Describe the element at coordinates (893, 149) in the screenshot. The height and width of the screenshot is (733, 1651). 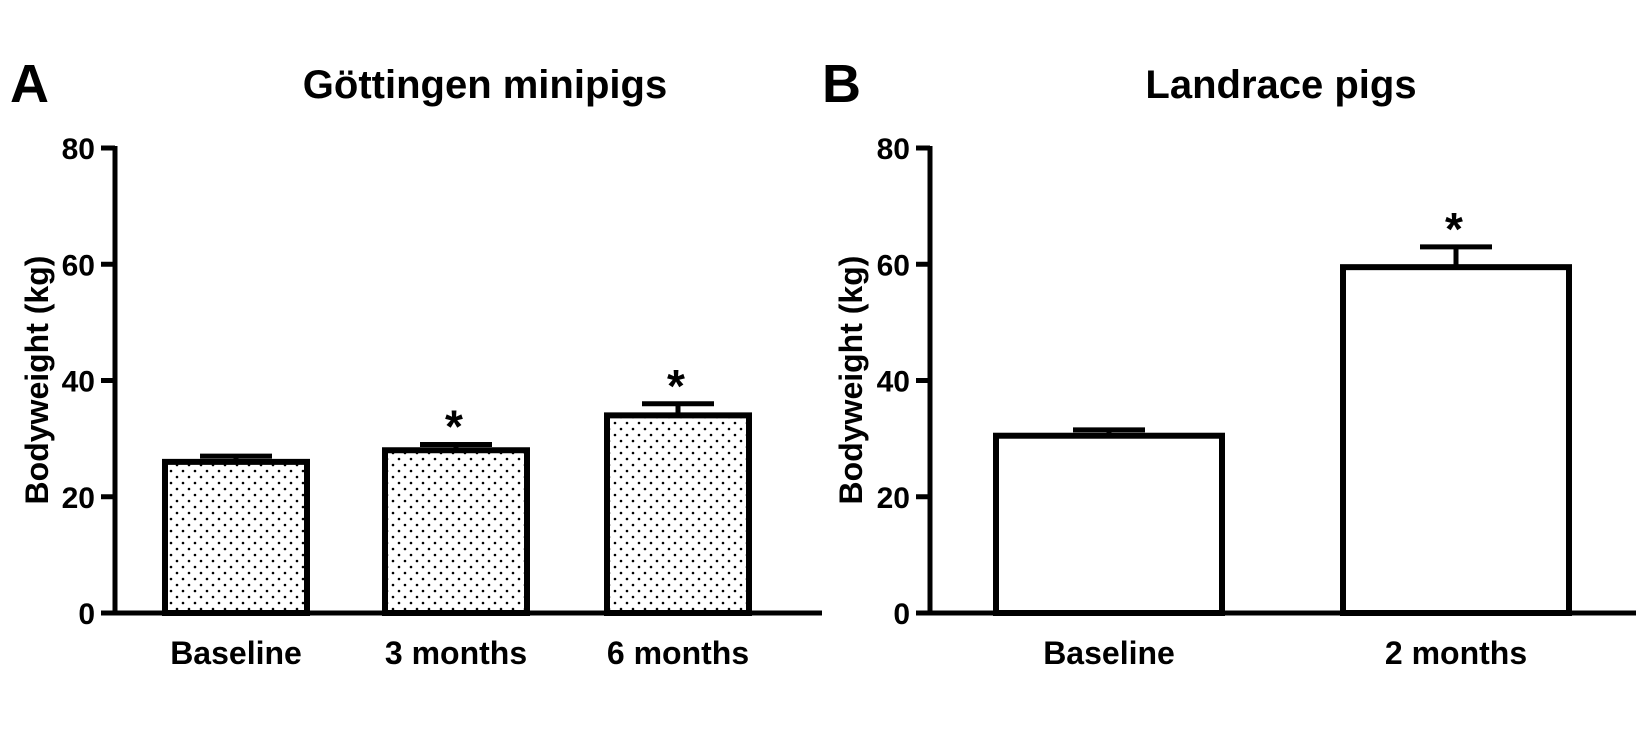
I see `y-tick-label-b: 80` at that location.